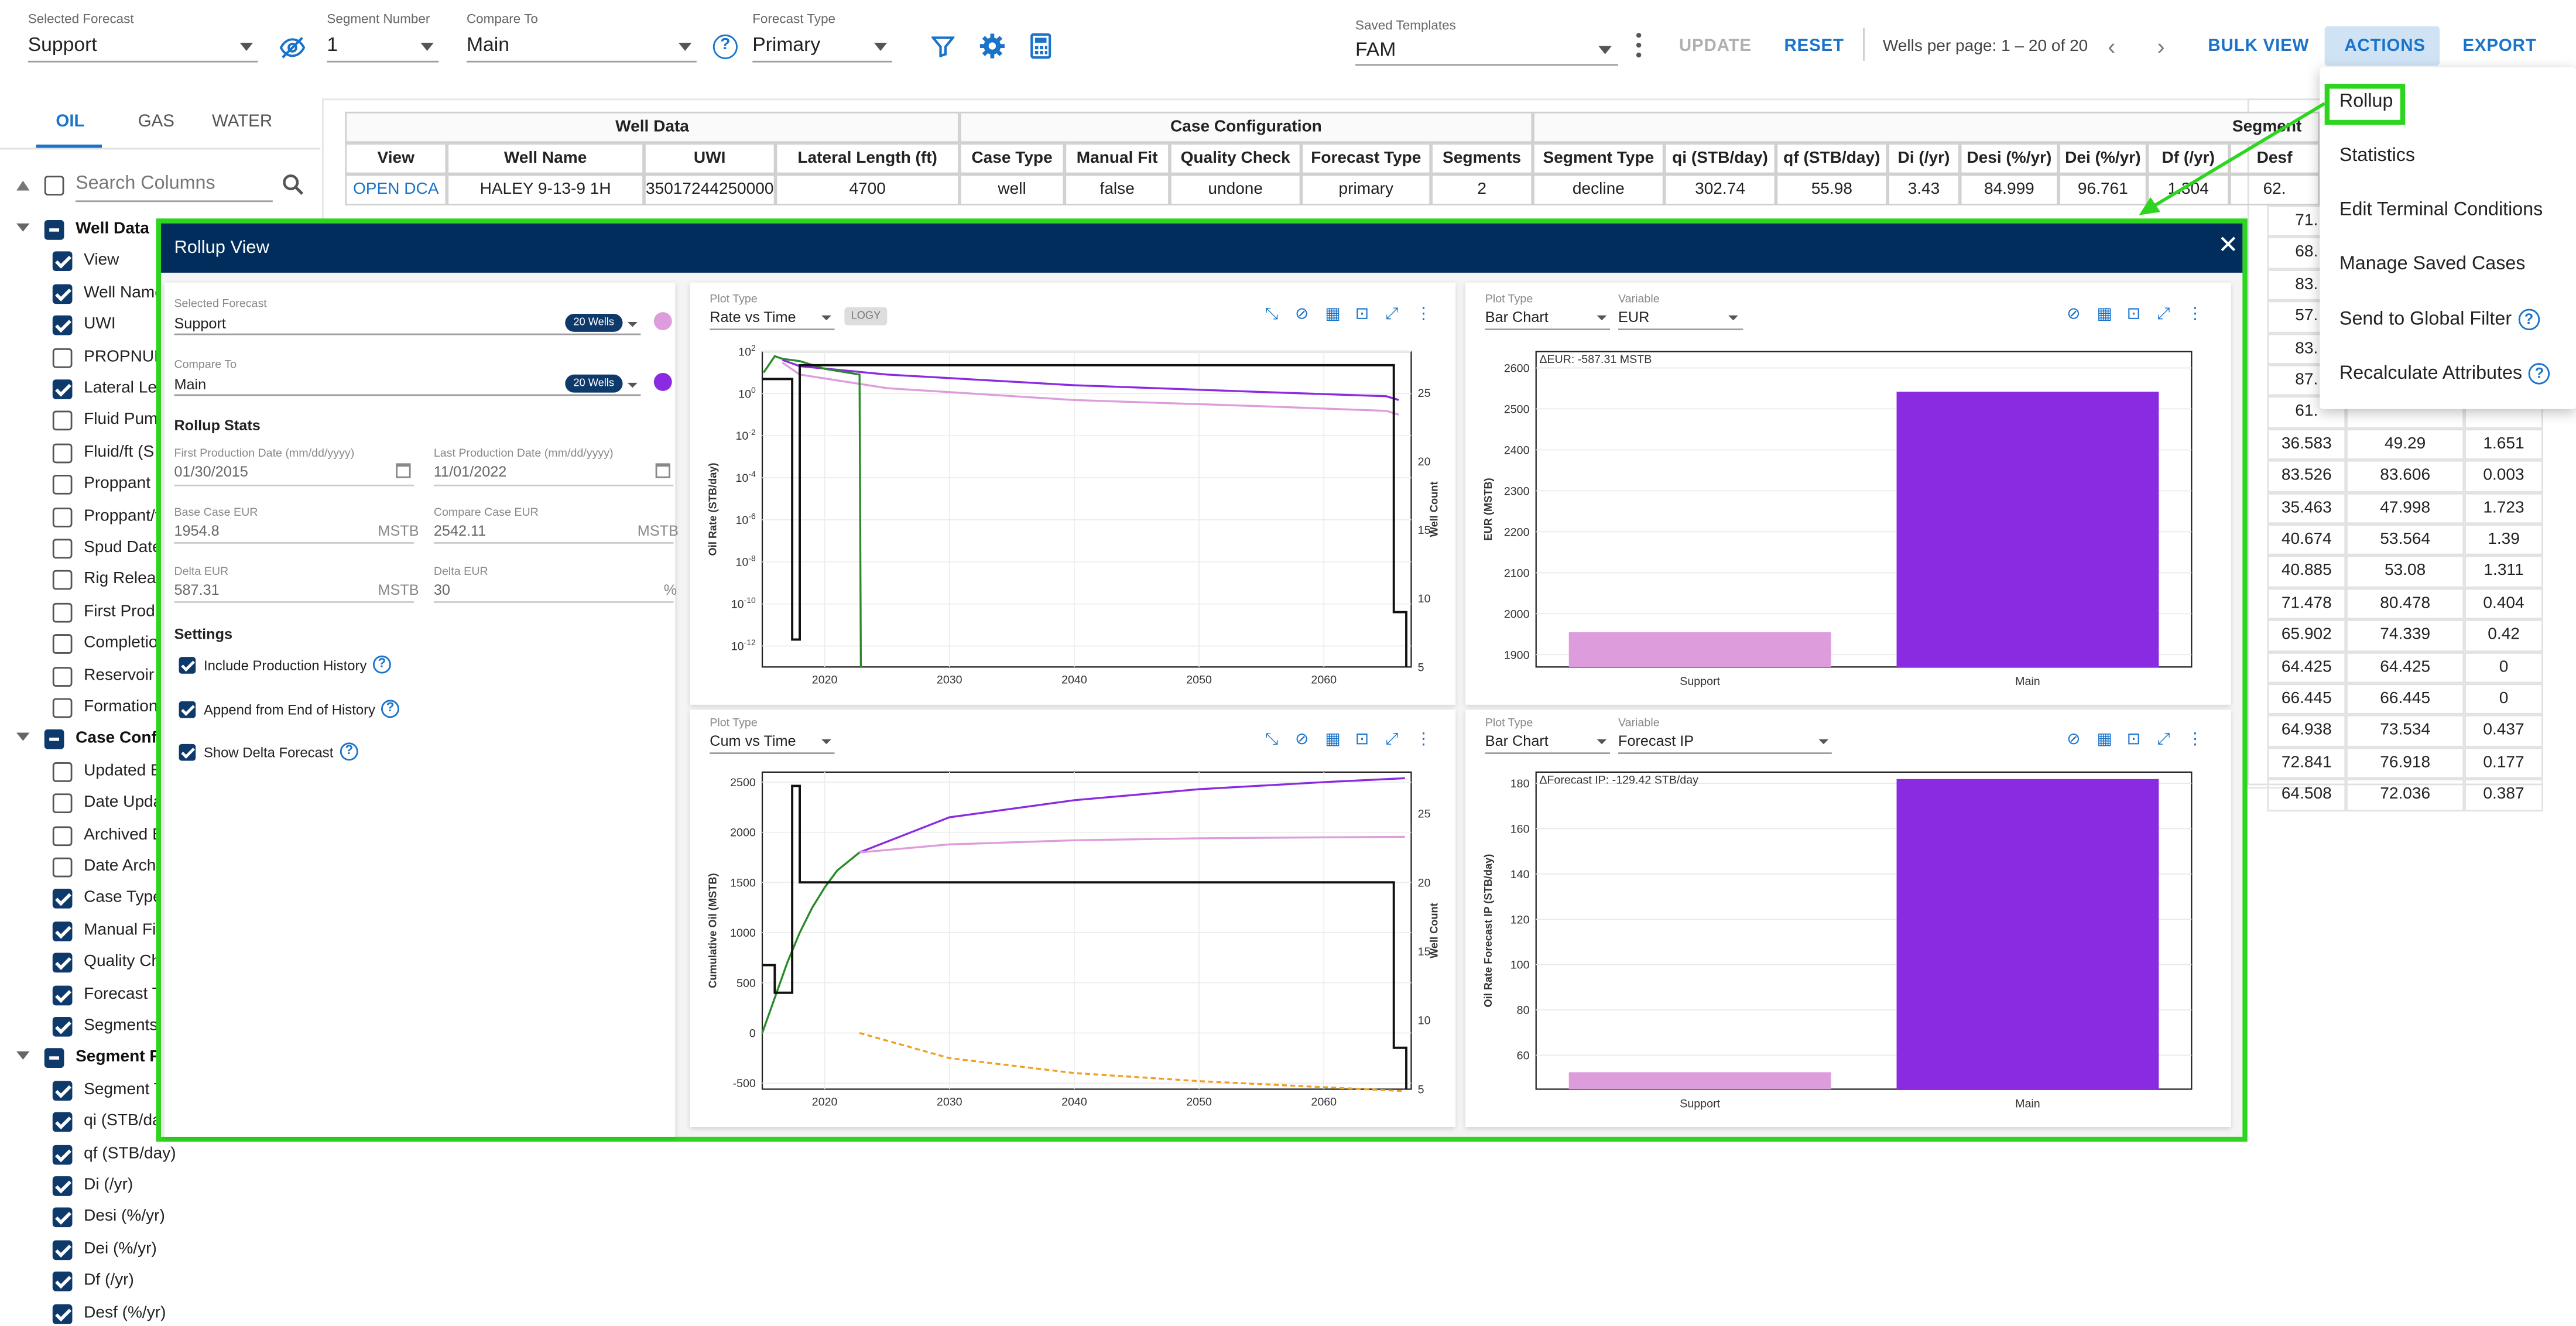 The image size is (2576, 1326). What do you see at coordinates (1656, 740) in the screenshot?
I see `variable-select: Forecast IP` at bounding box center [1656, 740].